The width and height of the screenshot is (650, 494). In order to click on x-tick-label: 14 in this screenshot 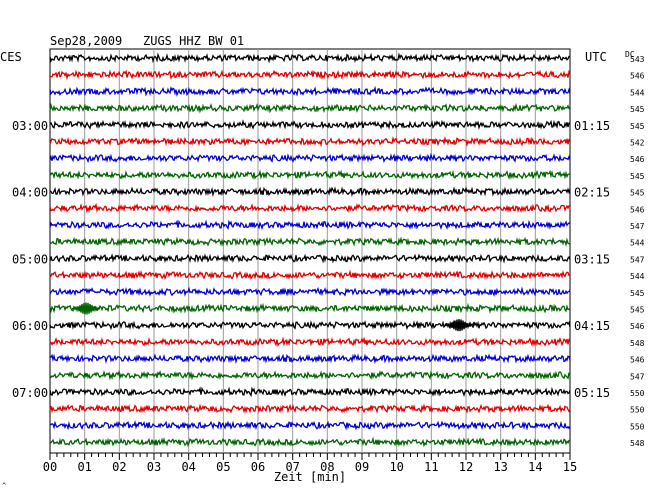, I will do `click(535, 467)`.